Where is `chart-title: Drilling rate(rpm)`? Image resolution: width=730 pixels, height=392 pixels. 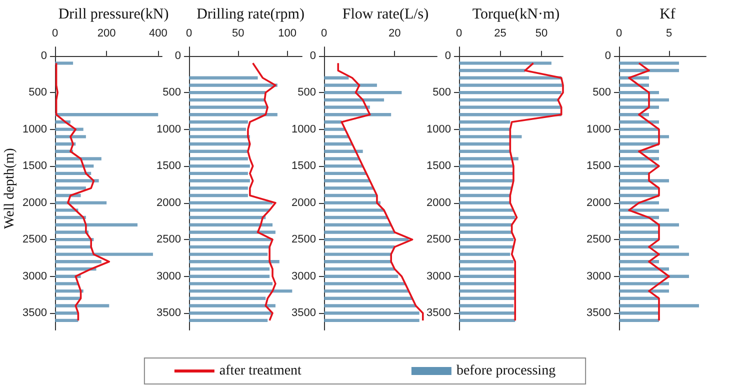 chart-title: Drilling rate(rpm) is located at coordinates (250, 14).